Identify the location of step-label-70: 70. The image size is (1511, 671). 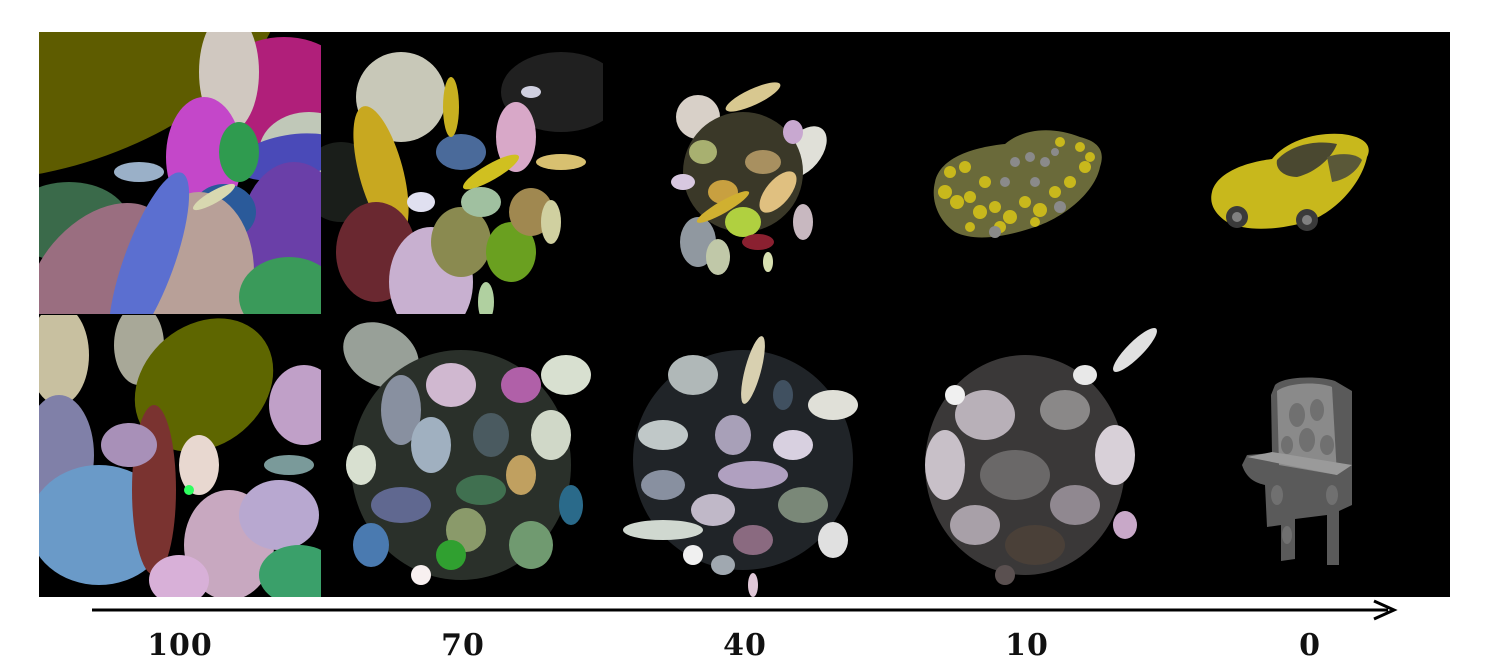
(463, 645).